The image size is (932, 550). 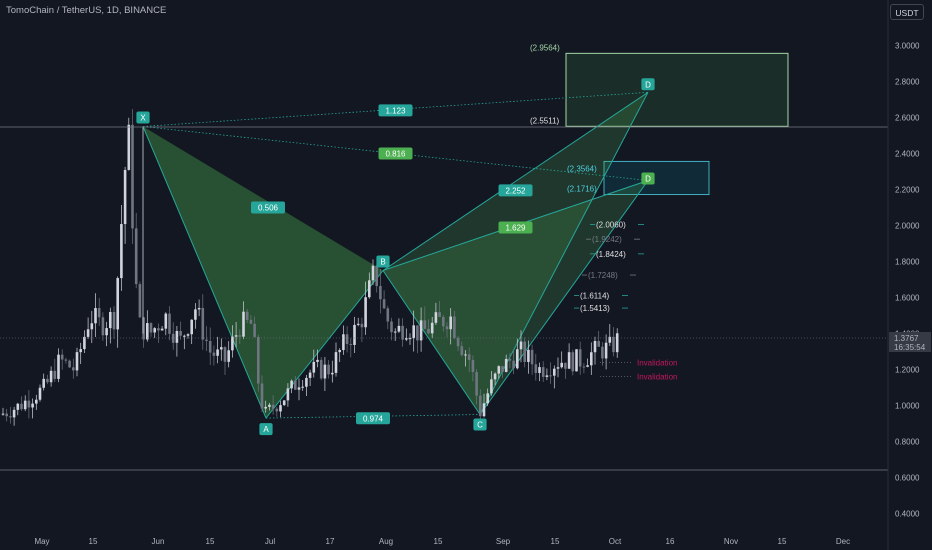 I want to click on y-tick-label: 2.0000, so click(x=907, y=226).